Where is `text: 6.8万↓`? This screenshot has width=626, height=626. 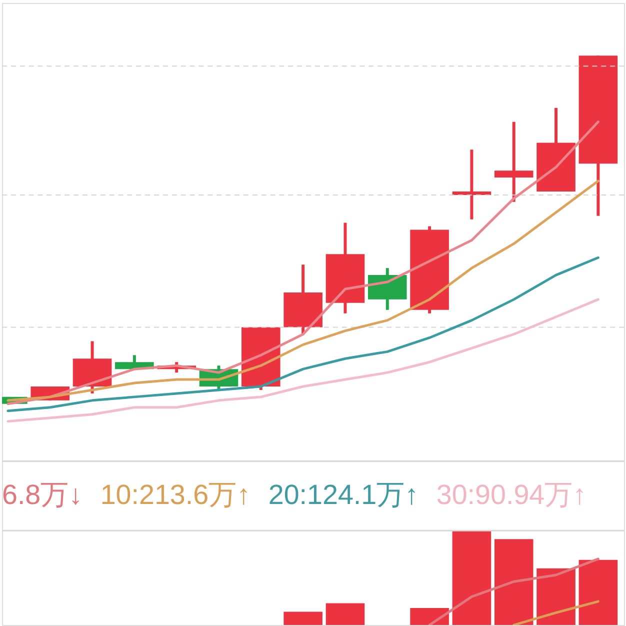
text: 6.8万↓ is located at coordinates (42, 494).